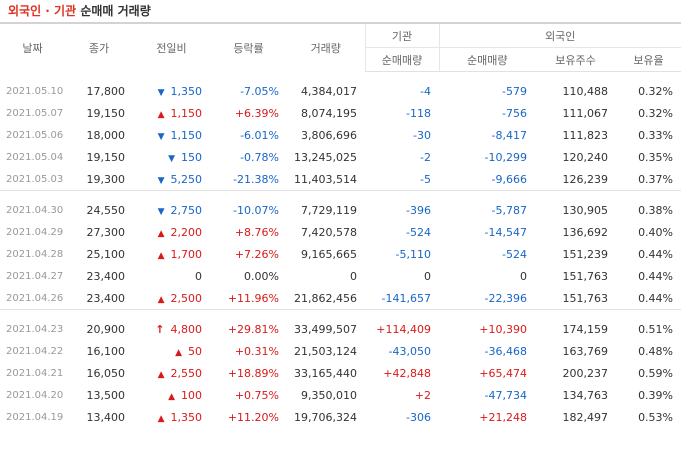 Image resolution: width=681 pixels, height=457 pixels. I want to click on change-value: 4,800, so click(186, 329).